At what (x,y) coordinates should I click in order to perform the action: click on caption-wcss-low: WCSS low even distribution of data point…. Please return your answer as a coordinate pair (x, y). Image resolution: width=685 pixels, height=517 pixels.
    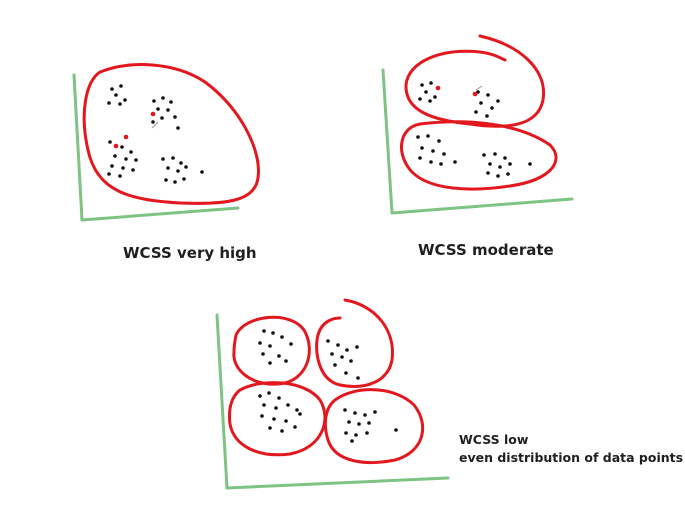
    Looking at the image, I should click on (571, 449).